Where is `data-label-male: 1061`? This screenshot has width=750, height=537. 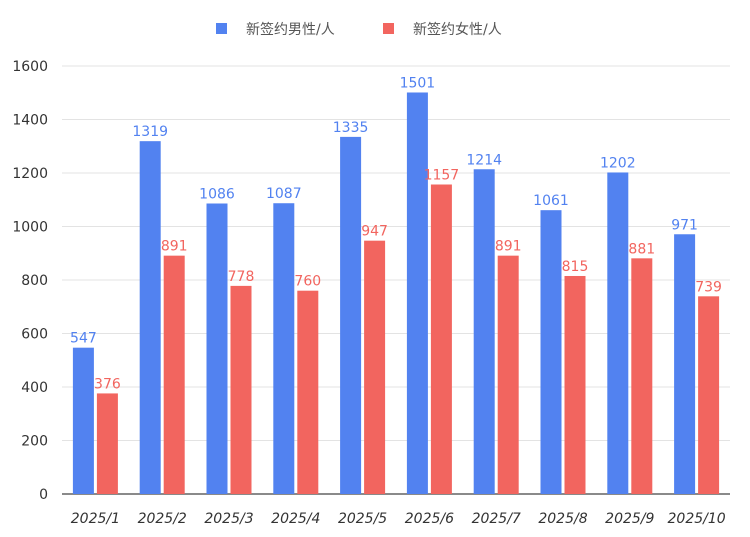 data-label-male: 1061 is located at coordinates (551, 201).